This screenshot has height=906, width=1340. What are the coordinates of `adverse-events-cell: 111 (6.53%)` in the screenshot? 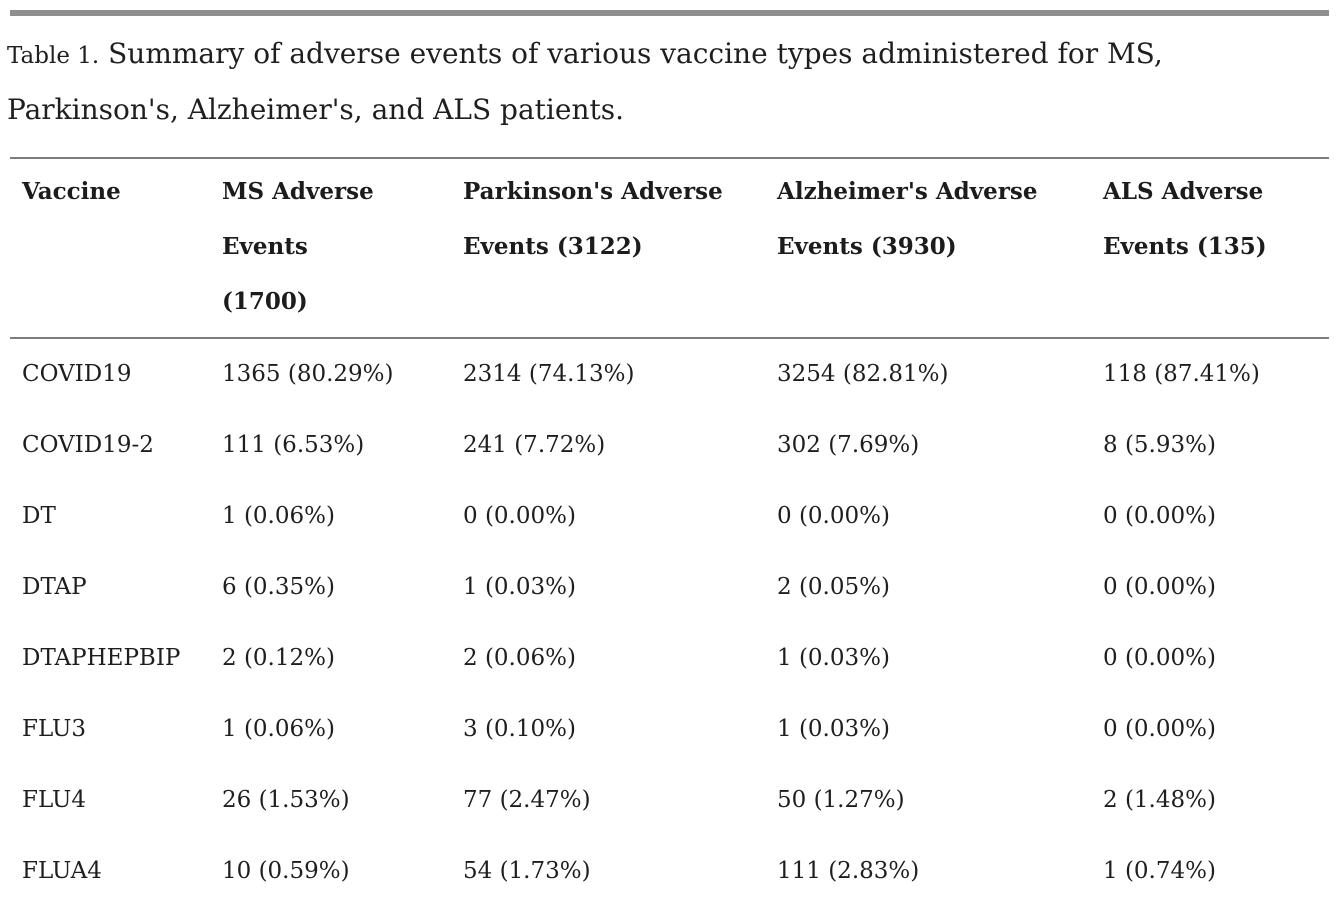 It's located at (293, 444).